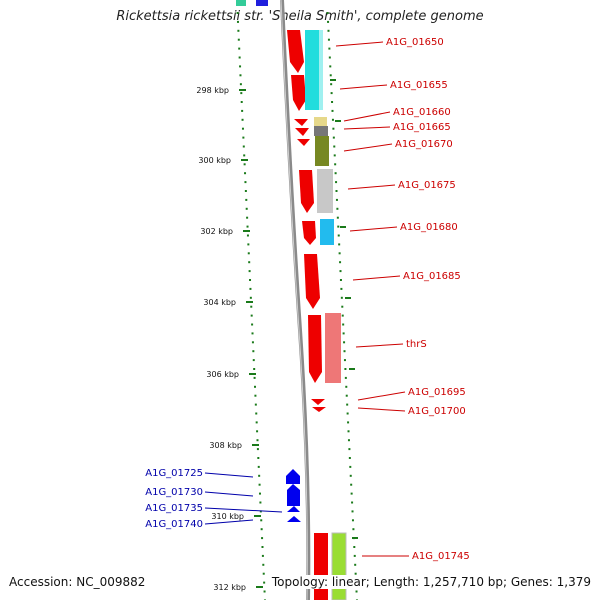  Describe the element at coordinates (315, 349) in the screenshot. I see `gene-thrs` at that location.